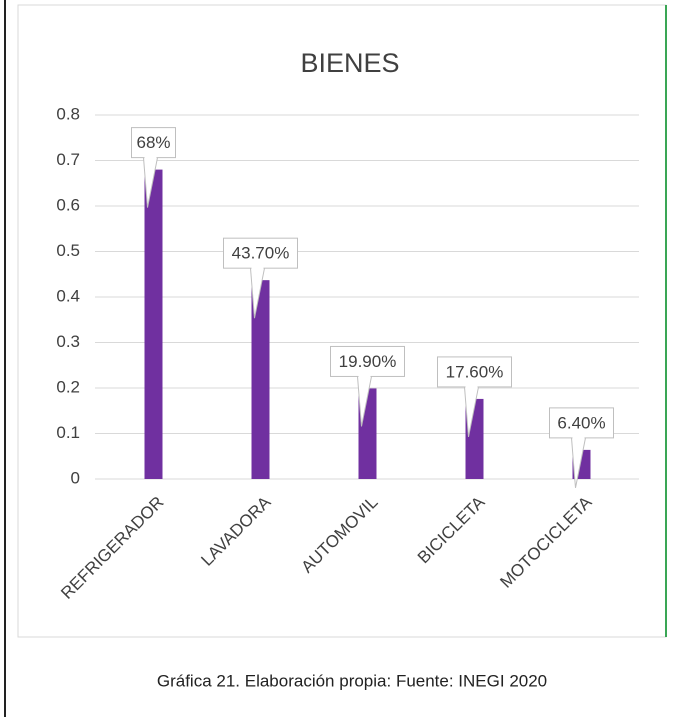 The image size is (678, 717). I want to click on y-tick-label: 0, so click(75, 477).